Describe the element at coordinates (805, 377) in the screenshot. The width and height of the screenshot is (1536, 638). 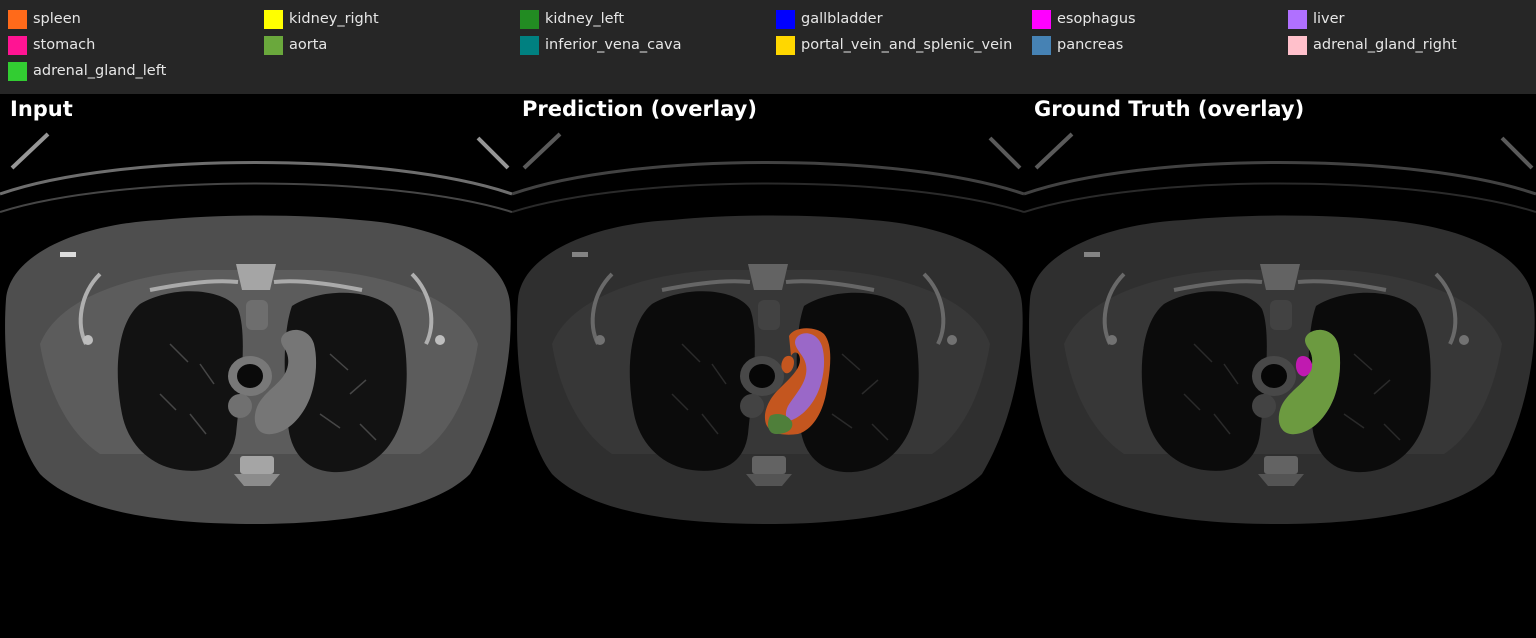
I see `pred-liver-mask` at that location.